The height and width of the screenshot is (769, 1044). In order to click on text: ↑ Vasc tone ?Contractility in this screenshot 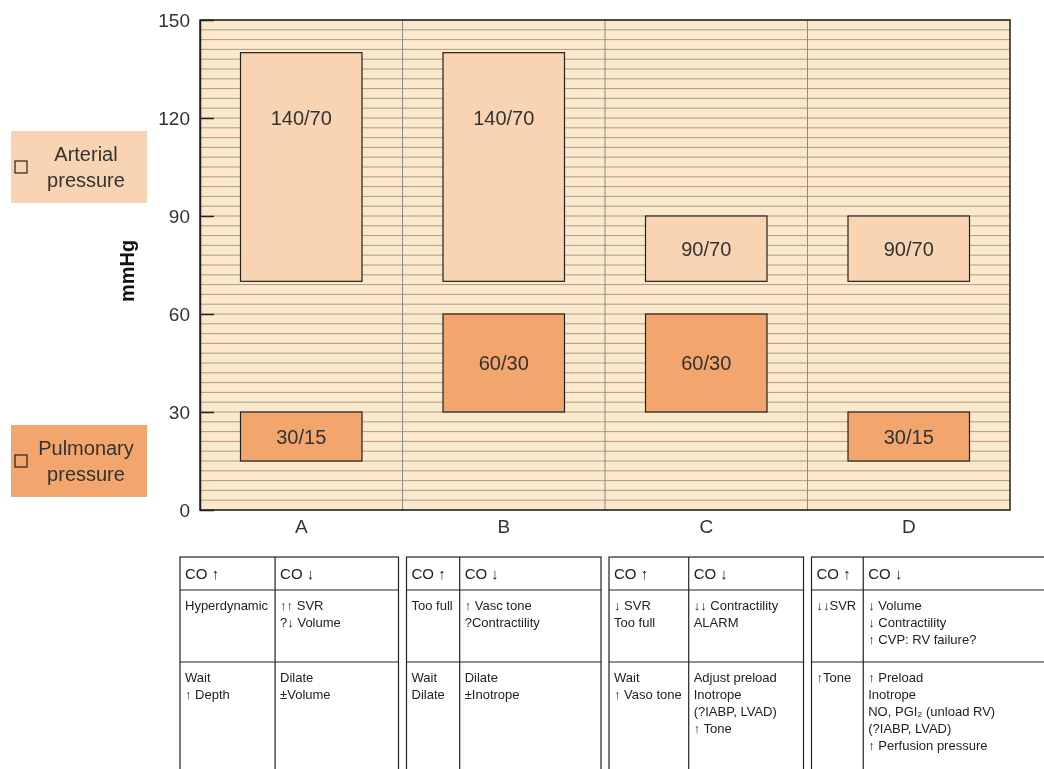, I will do `click(502, 614)`.